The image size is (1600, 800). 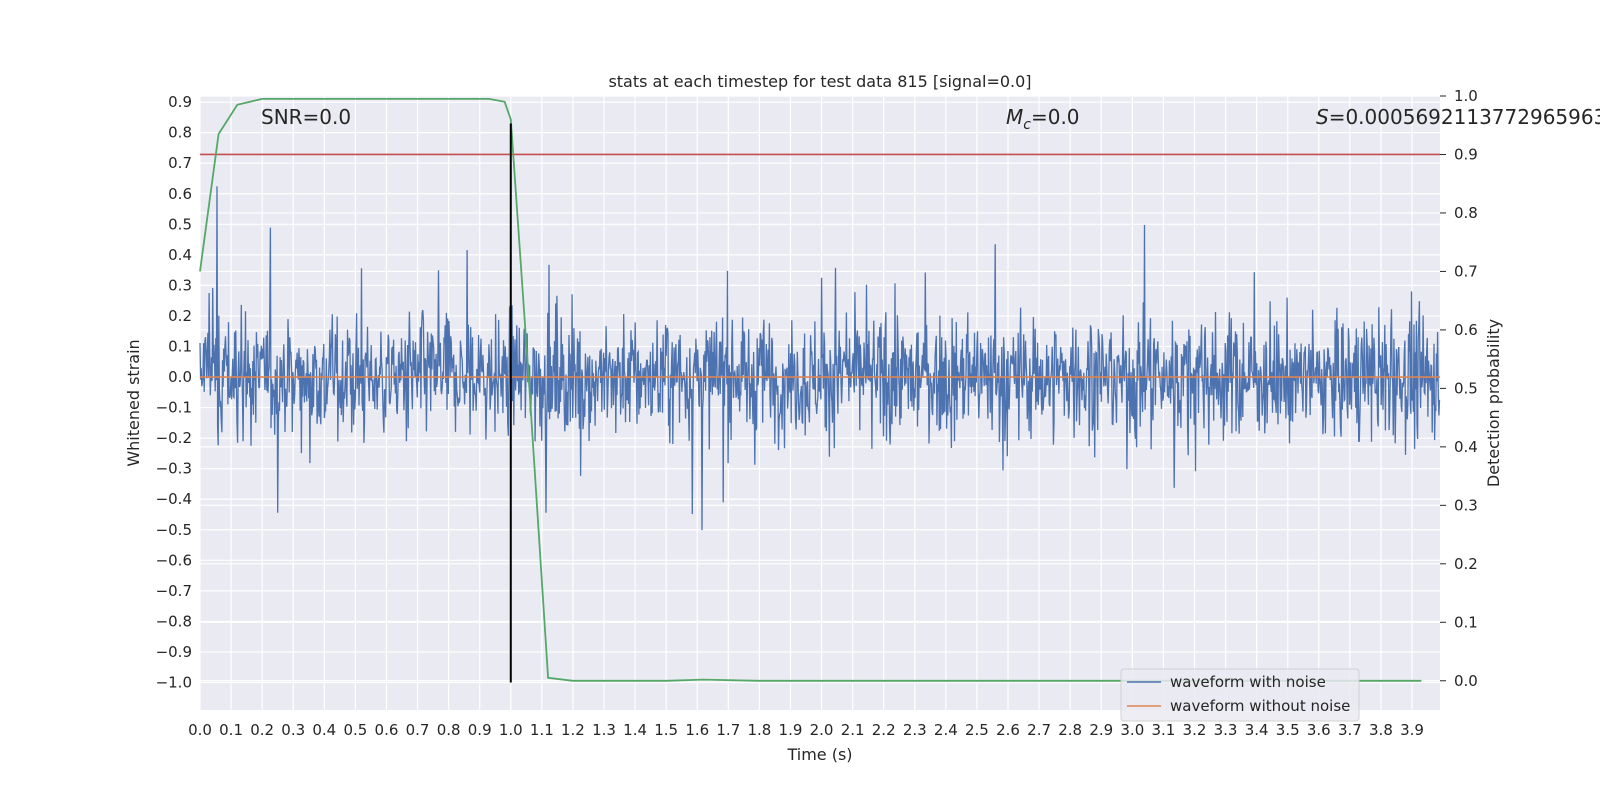 What do you see at coordinates (1008, 730) in the screenshot?
I see `x-tick-label: 2.6` at bounding box center [1008, 730].